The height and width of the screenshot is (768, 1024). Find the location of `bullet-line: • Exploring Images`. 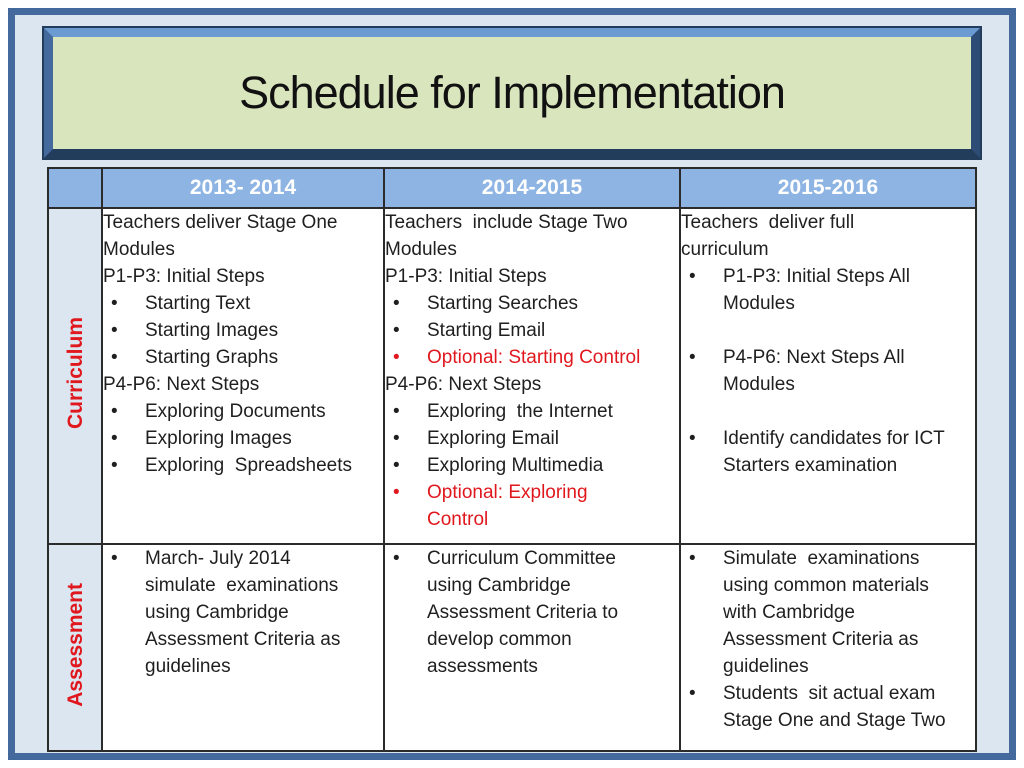

bullet-line: • Exploring Images is located at coordinates (243, 438).